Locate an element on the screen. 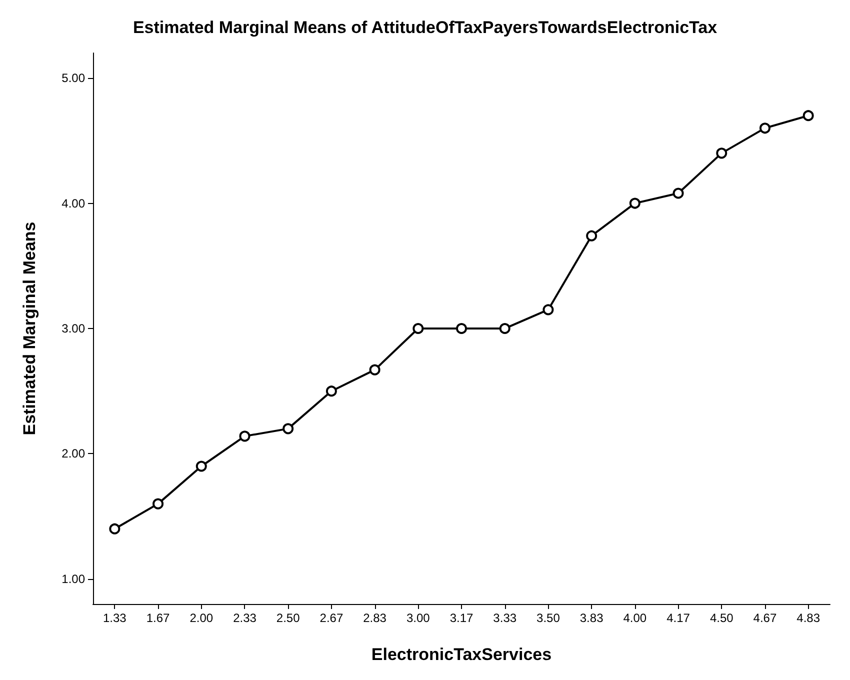 This screenshot has height=680, width=850. x-tick-label: 2.00 is located at coordinates (202, 618).